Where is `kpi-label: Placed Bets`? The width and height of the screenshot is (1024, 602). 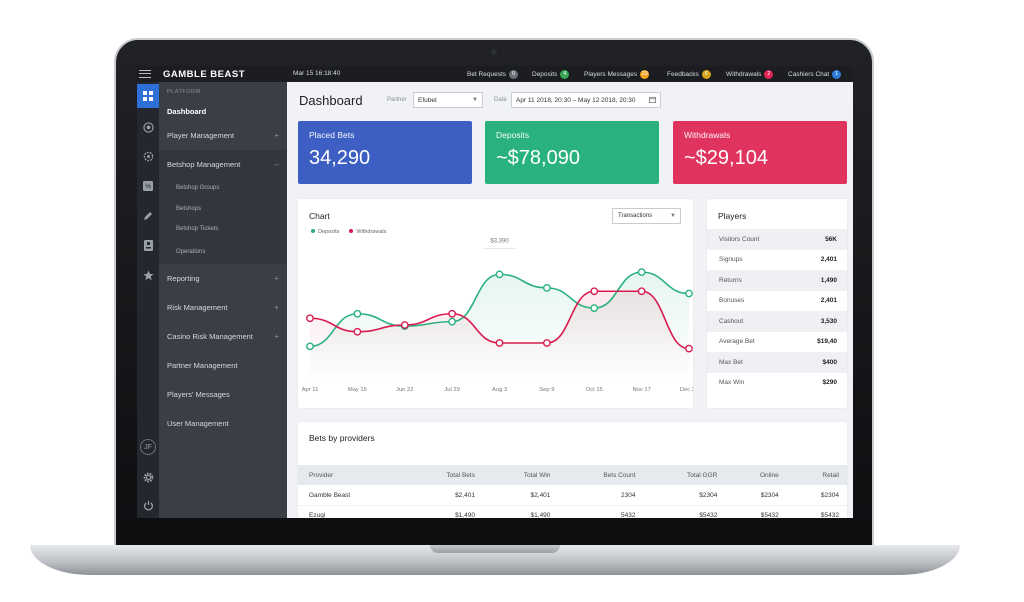 kpi-label: Placed Bets is located at coordinates (332, 135).